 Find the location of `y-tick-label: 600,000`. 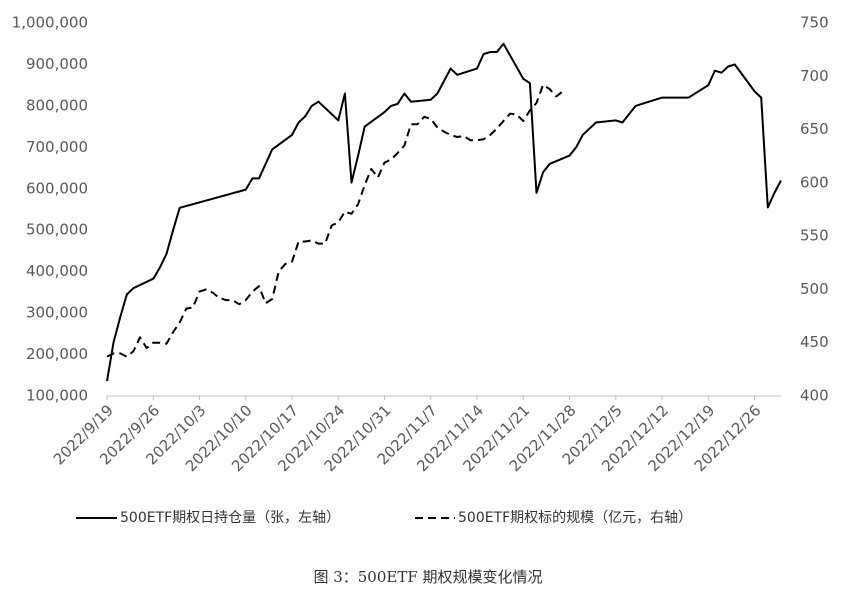

y-tick-label: 600,000 is located at coordinates (57, 188).